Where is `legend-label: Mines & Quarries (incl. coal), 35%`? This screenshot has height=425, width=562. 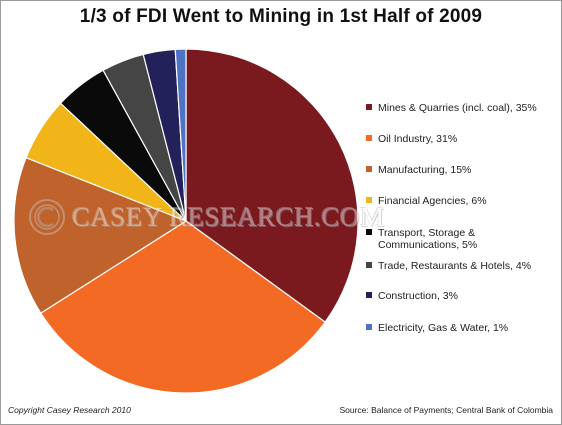 legend-label: Mines & Quarries (incl. coal), 35% is located at coordinates (457, 108).